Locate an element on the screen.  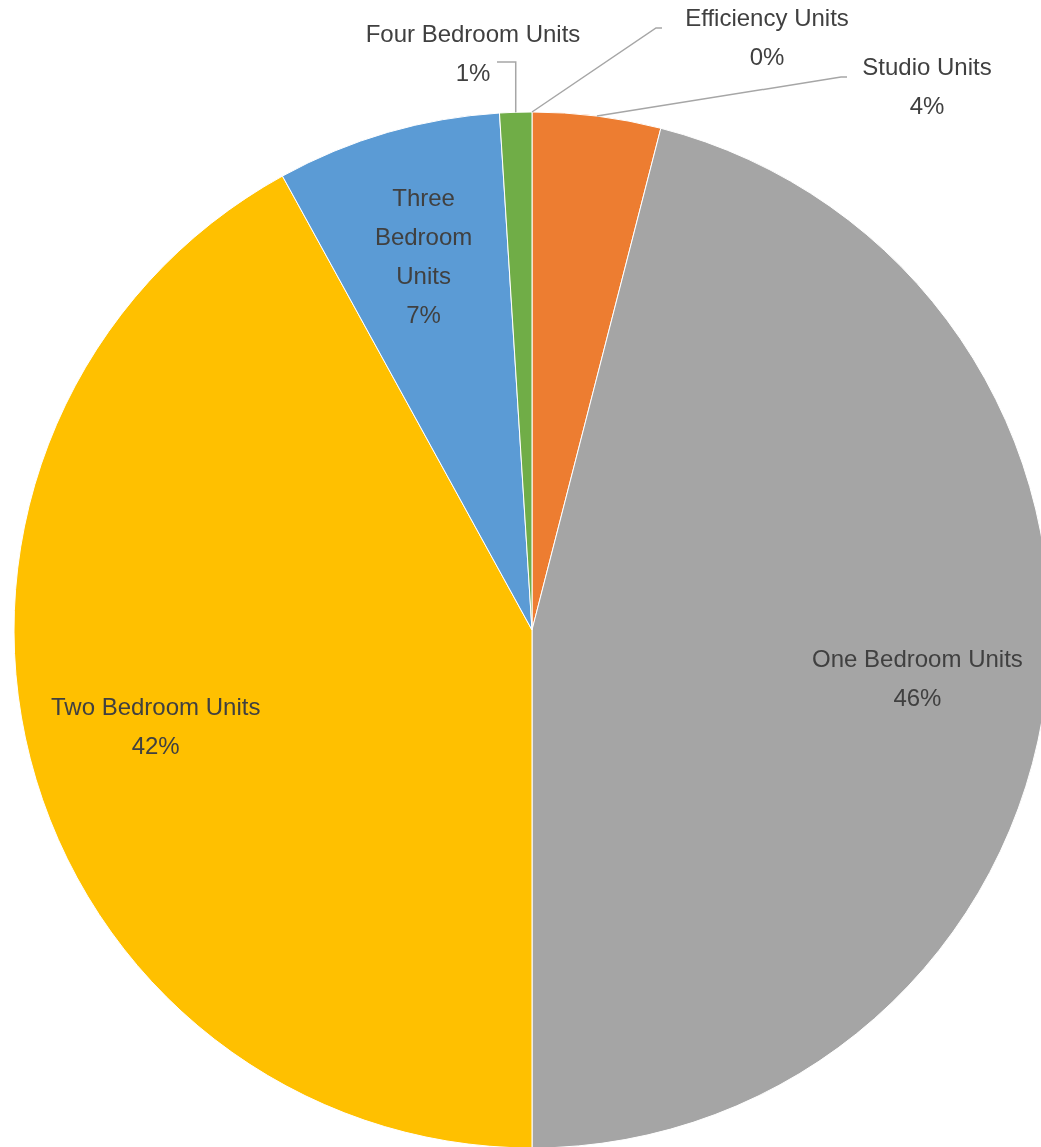
data-label: 46% is located at coordinates (917, 698).